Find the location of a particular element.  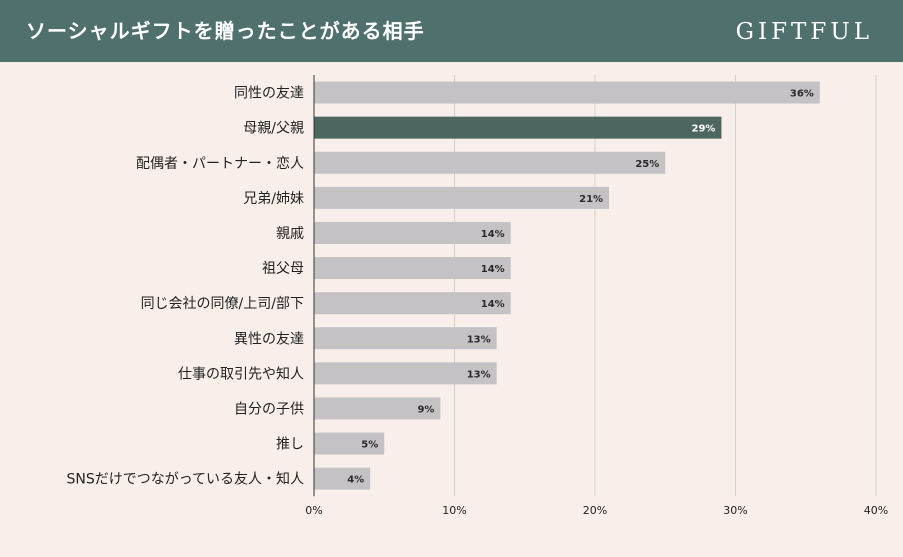

header-bar: ソーシャルギフトを贈ったことがある相手 GIFTFUL is located at coordinates (451, 31).